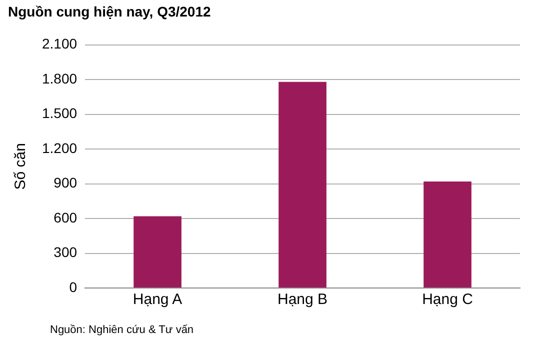  I want to click on y-tick-label: 2.100, so click(60, 44).